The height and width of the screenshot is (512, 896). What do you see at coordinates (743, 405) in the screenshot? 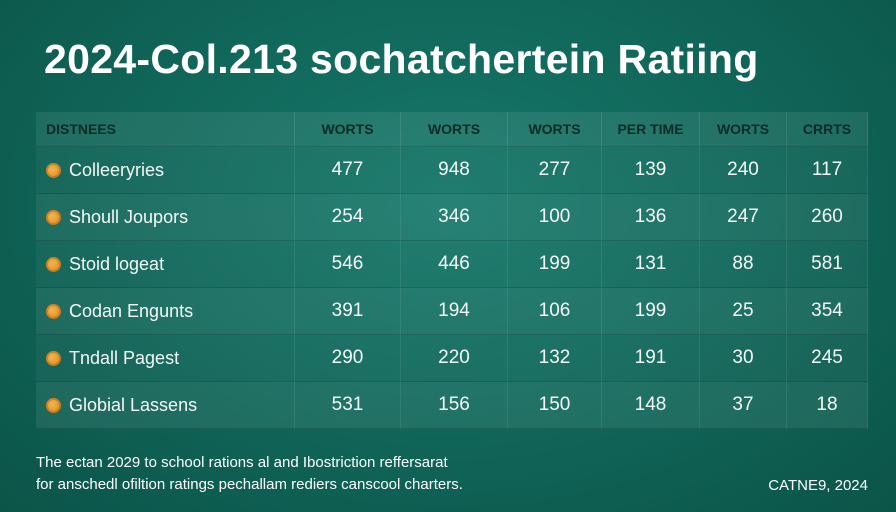
I see `table-cell-value: 37` at bounding box center [743, 405].